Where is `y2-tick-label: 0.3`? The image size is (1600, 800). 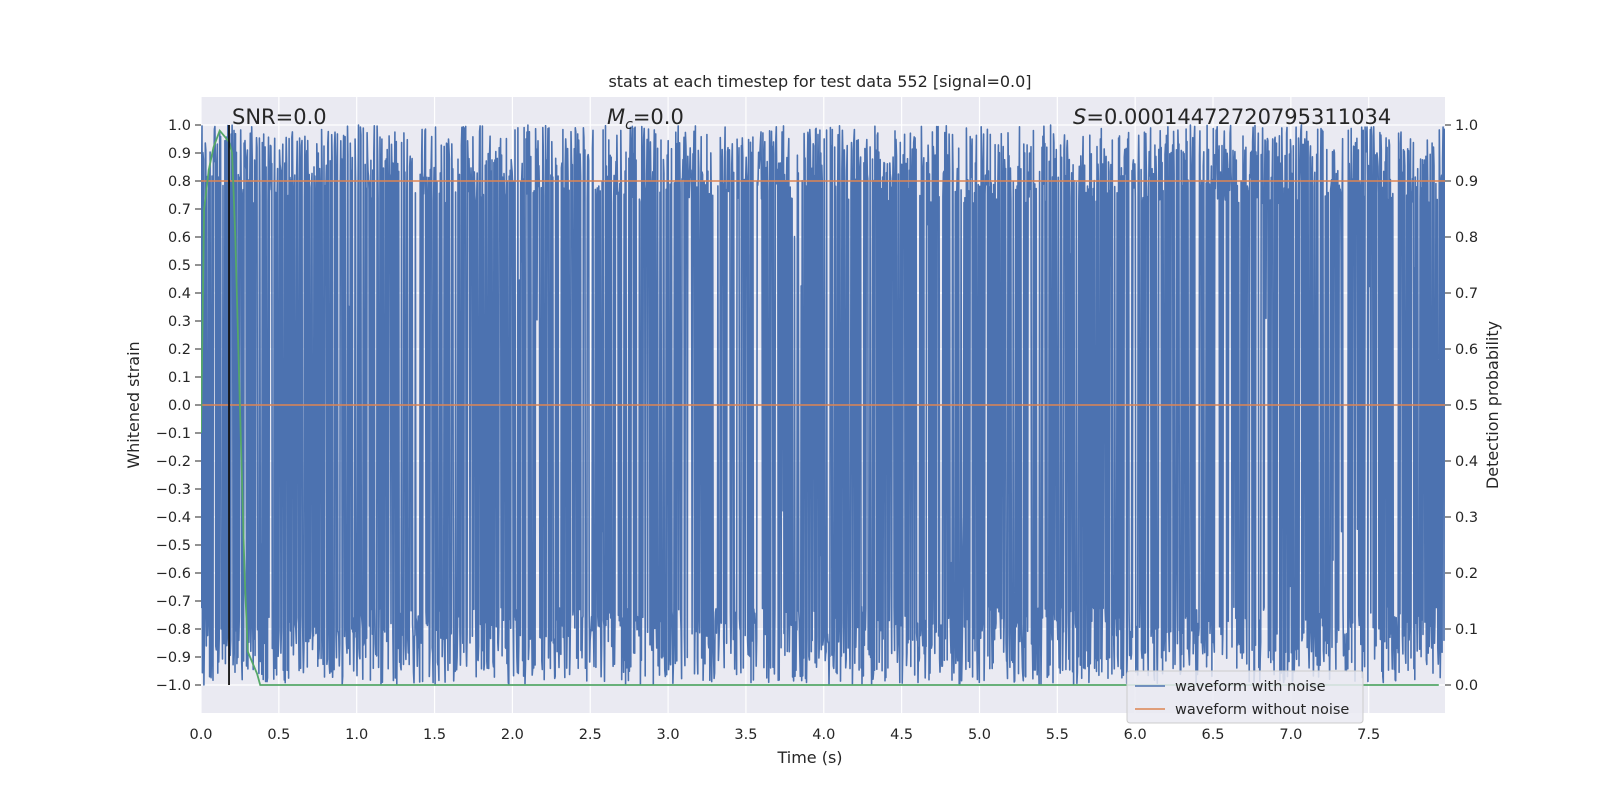
y2-tick-label: 0.3 is located at coordinates (1466, 518).